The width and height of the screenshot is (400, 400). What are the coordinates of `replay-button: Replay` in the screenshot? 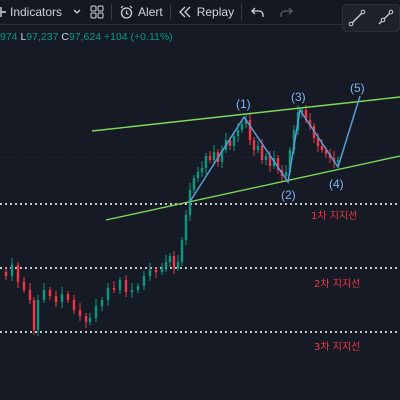 It's located at (206, 12).